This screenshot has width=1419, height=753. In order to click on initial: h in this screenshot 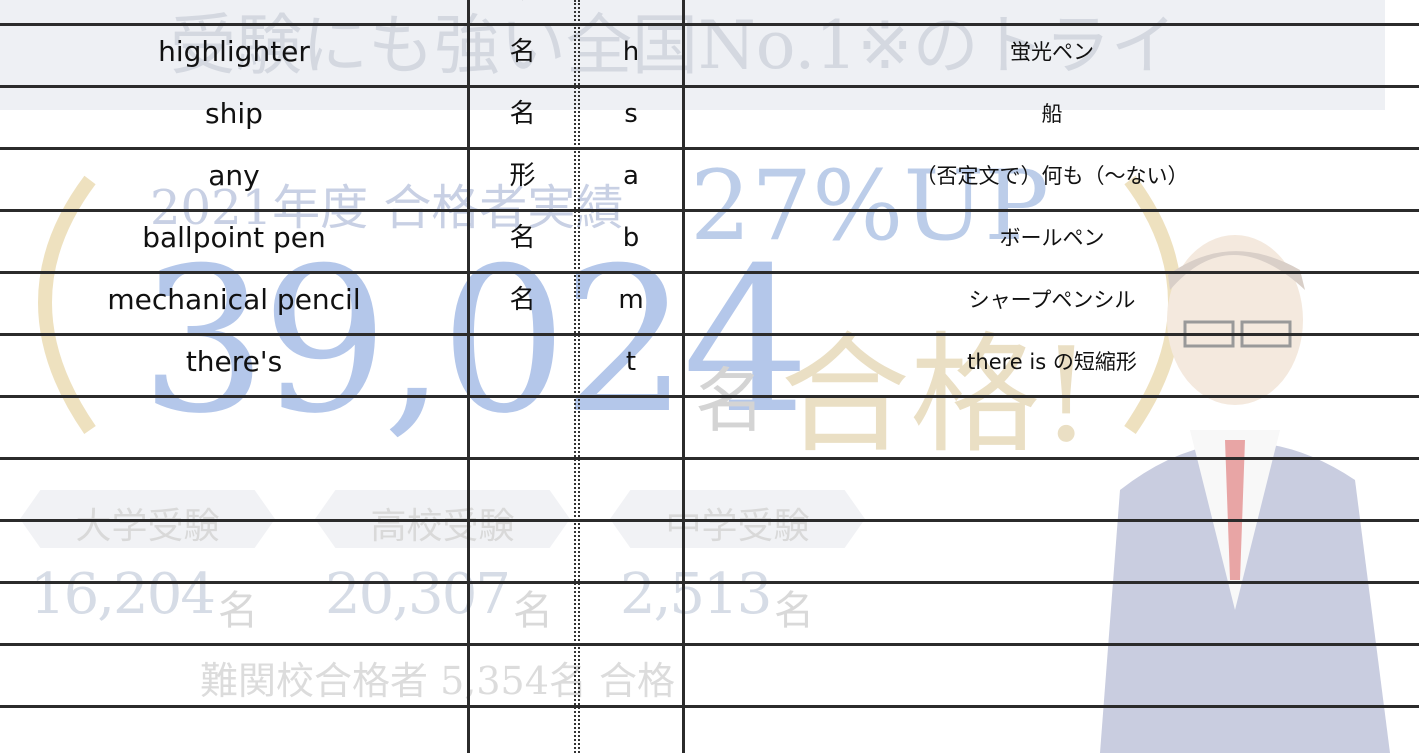, I will do `click(631, 52)`.